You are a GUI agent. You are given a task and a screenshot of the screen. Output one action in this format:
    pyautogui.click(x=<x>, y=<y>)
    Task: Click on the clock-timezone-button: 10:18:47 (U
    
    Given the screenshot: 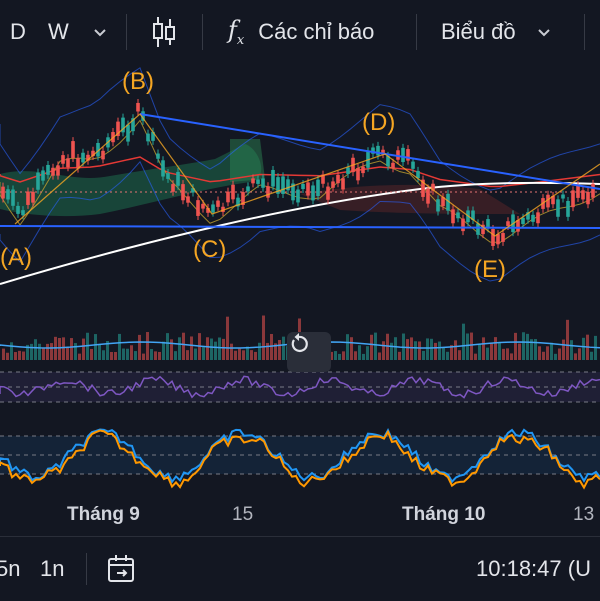 What is the action you would take?
    pyautogui.click(x=533, y=569)
    